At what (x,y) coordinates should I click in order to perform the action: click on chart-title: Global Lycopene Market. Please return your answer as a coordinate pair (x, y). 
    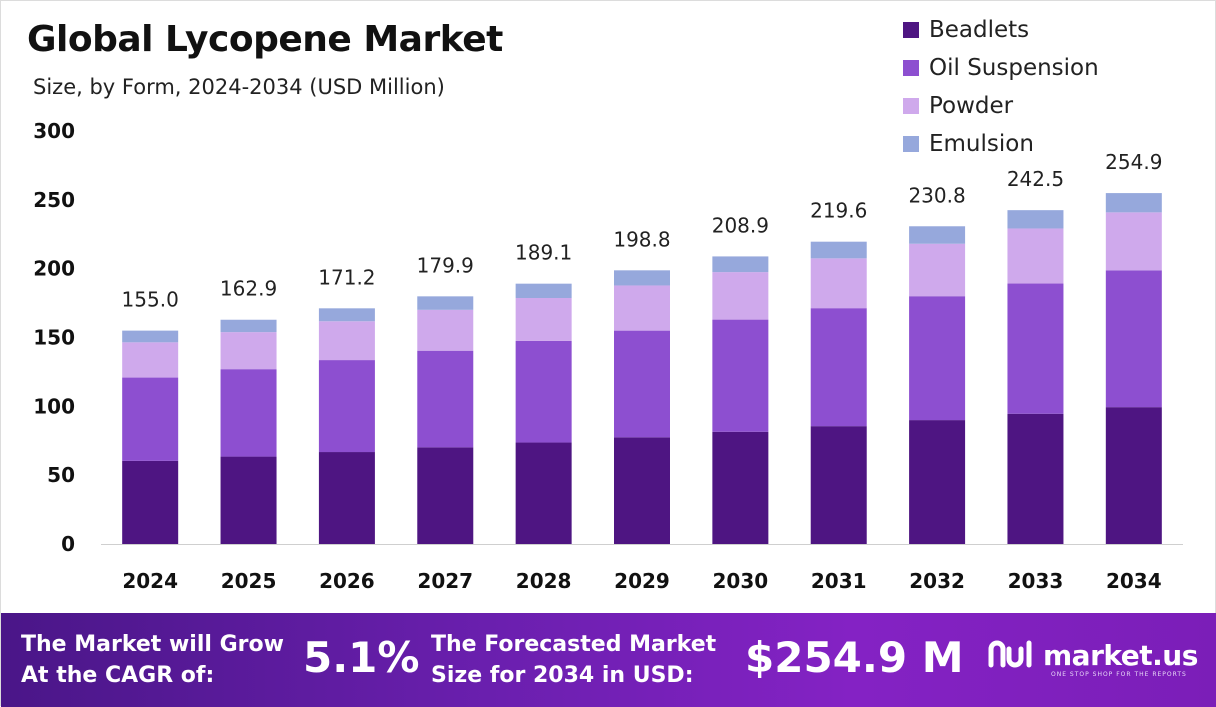
    Looking at the image, I should click on (265, 39).